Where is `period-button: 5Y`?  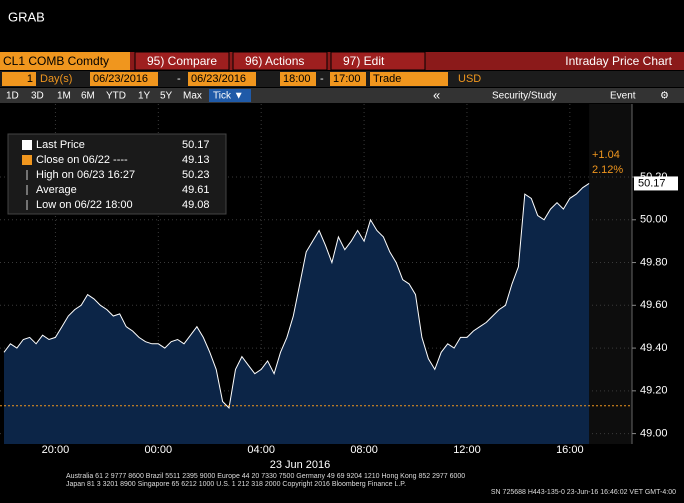
period-button: 5Y is located at coordinates (166, 96).